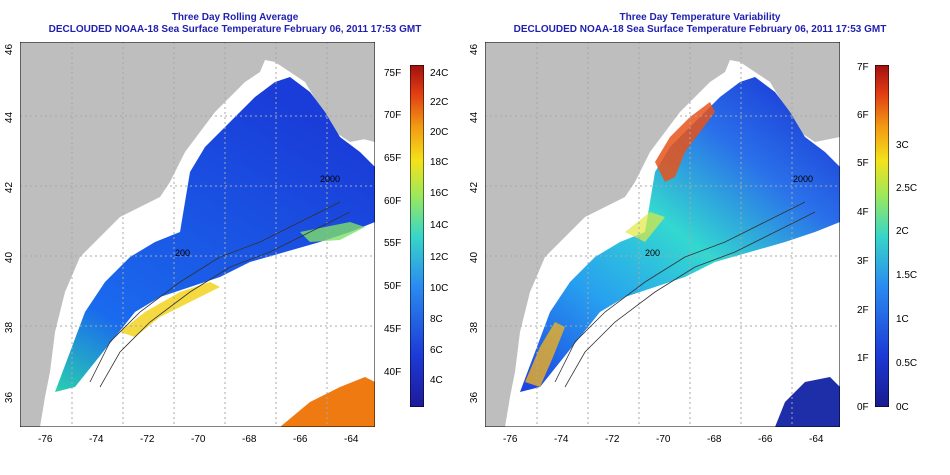 The height and width of the screenshot is (475, 950). I want to click on cb-f-label: 50F, so click(393, 286).